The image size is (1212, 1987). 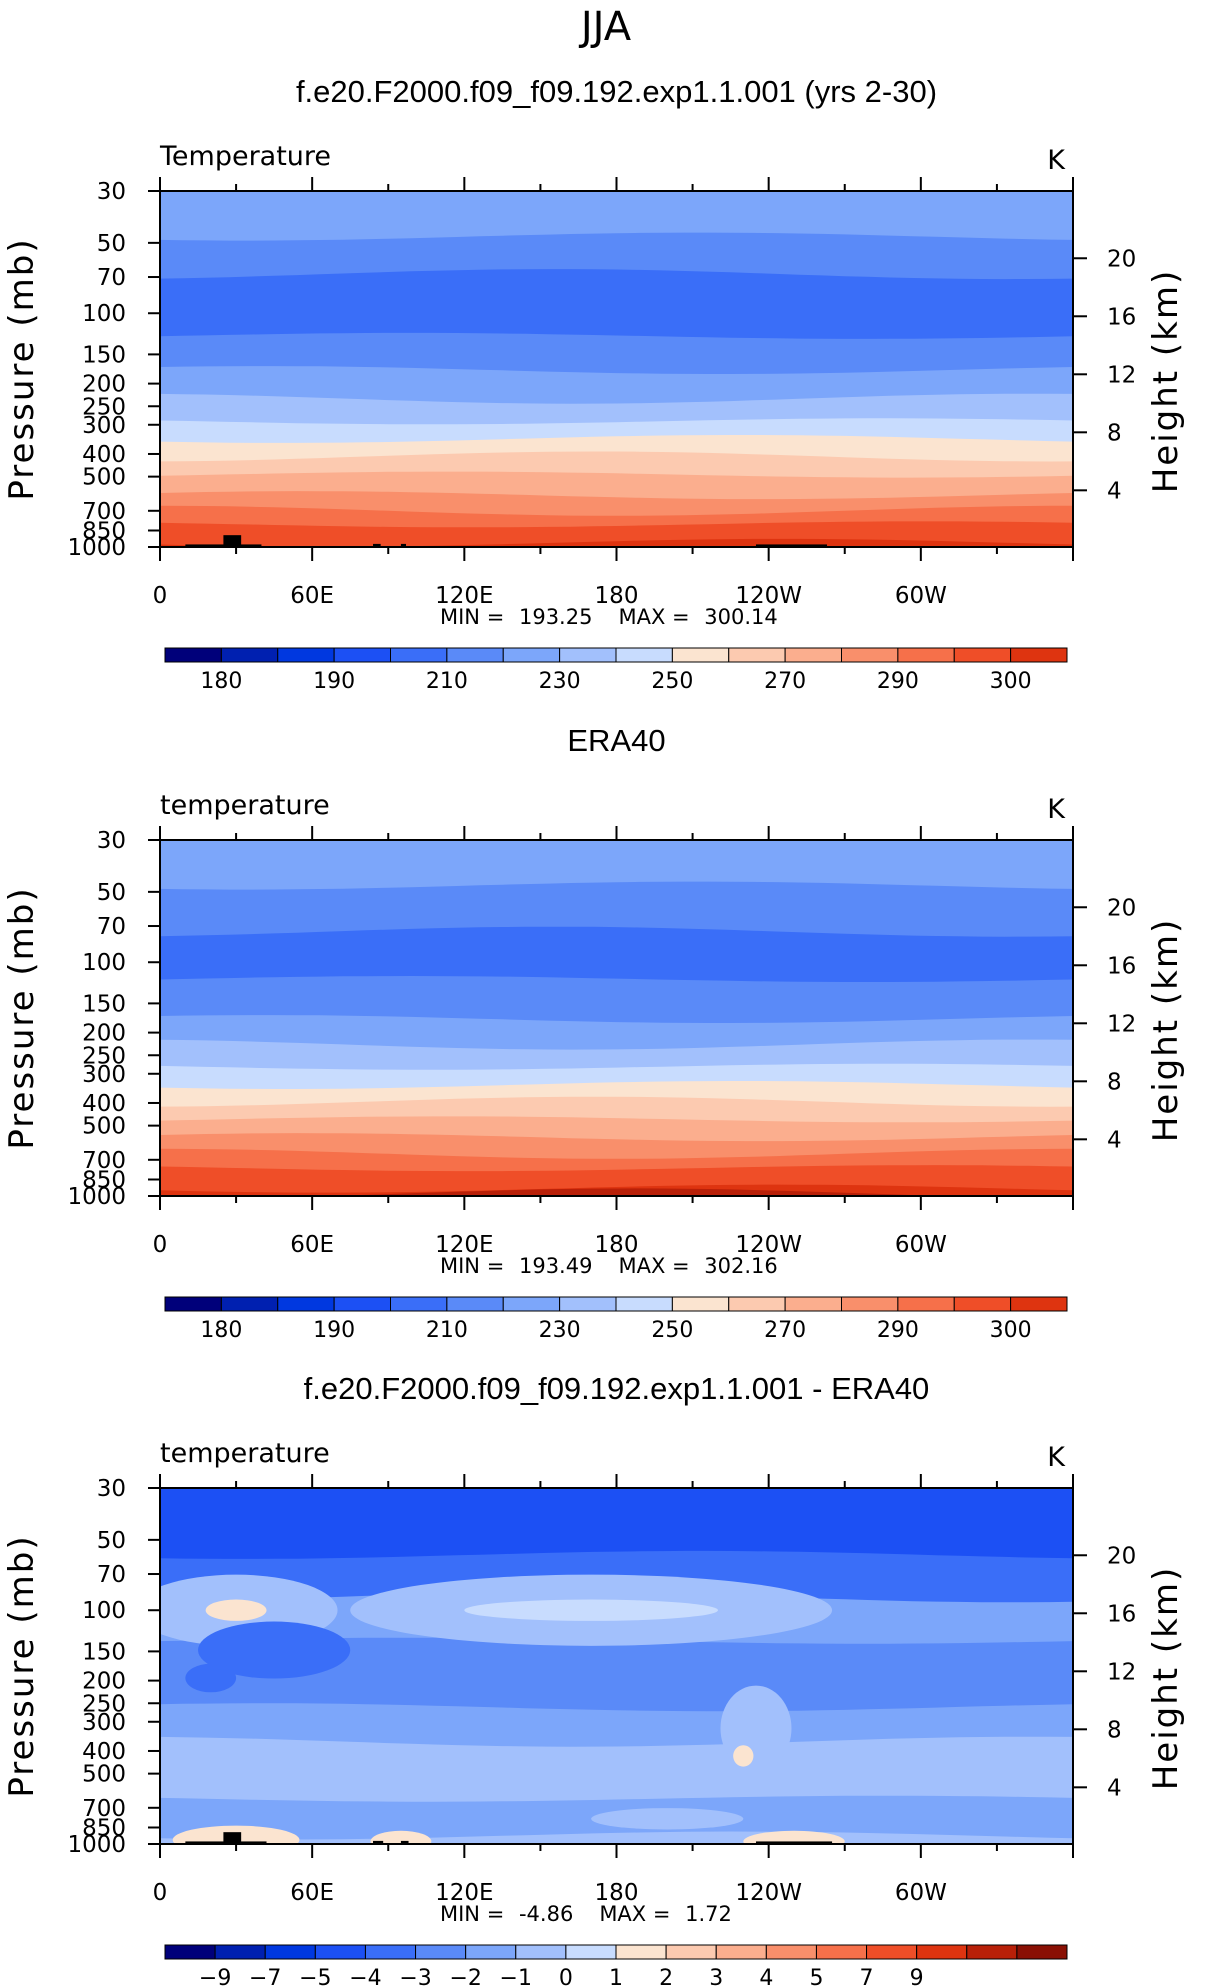 What do you see at coordinates (867, 1976) in the screenshot?
I see `colorbar-label: 7` at bounding box center [867, 1976].